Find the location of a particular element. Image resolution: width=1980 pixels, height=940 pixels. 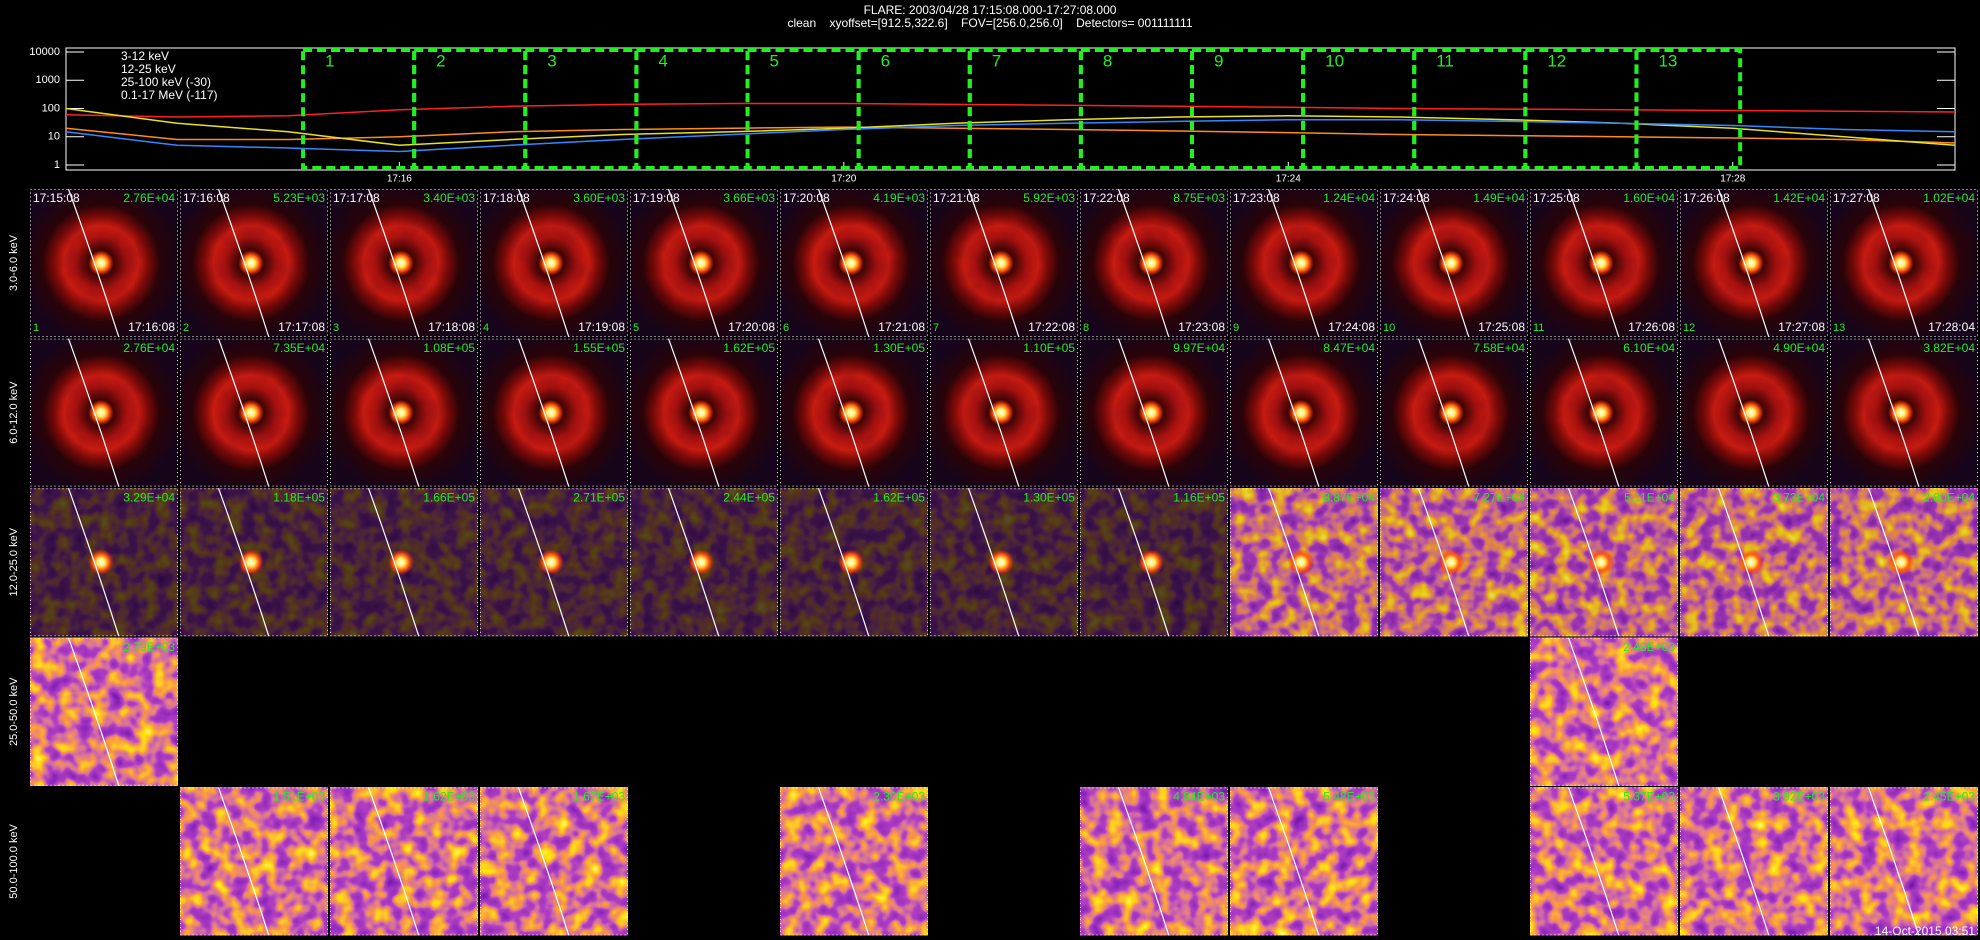

panel-index: 3 is located at coordinates (336, 328).